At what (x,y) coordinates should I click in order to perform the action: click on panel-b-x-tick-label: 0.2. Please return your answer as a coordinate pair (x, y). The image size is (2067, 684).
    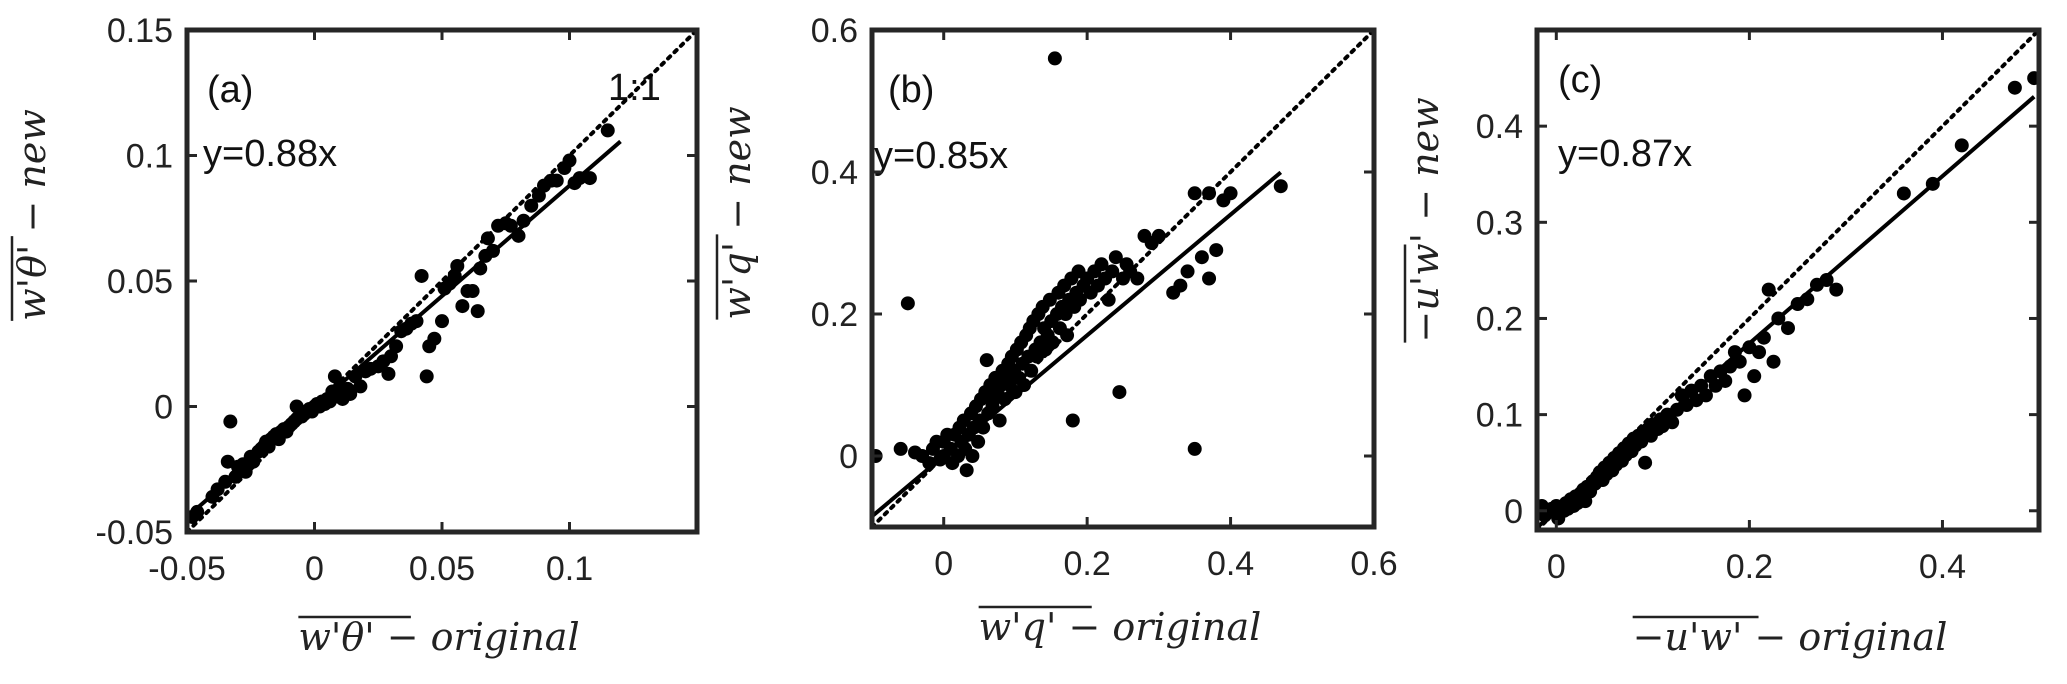
    Looking at the image, I should click on (1087, 564).